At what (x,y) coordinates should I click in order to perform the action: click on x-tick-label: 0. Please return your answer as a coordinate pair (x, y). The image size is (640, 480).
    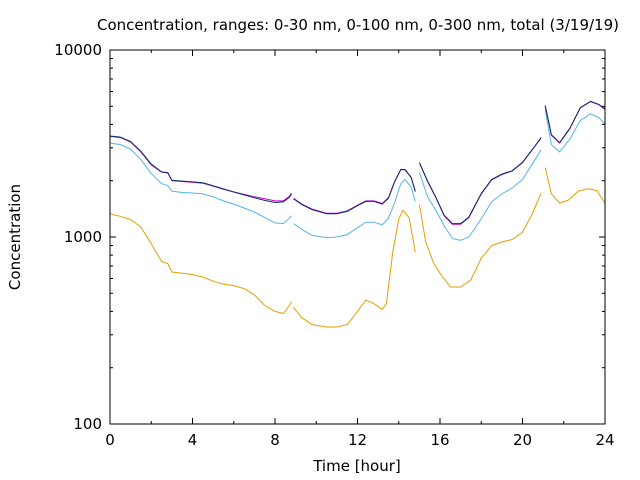
    Looking at the image, I should click on (110, 440).